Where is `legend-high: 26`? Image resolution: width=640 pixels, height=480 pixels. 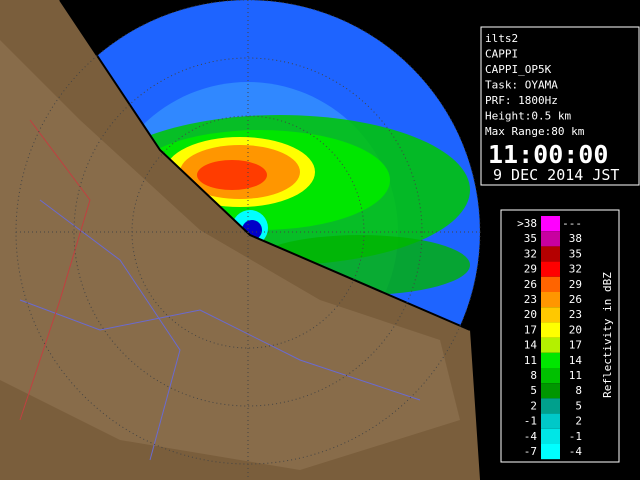 legend-high: 26 is located at coordinates (575, 299).